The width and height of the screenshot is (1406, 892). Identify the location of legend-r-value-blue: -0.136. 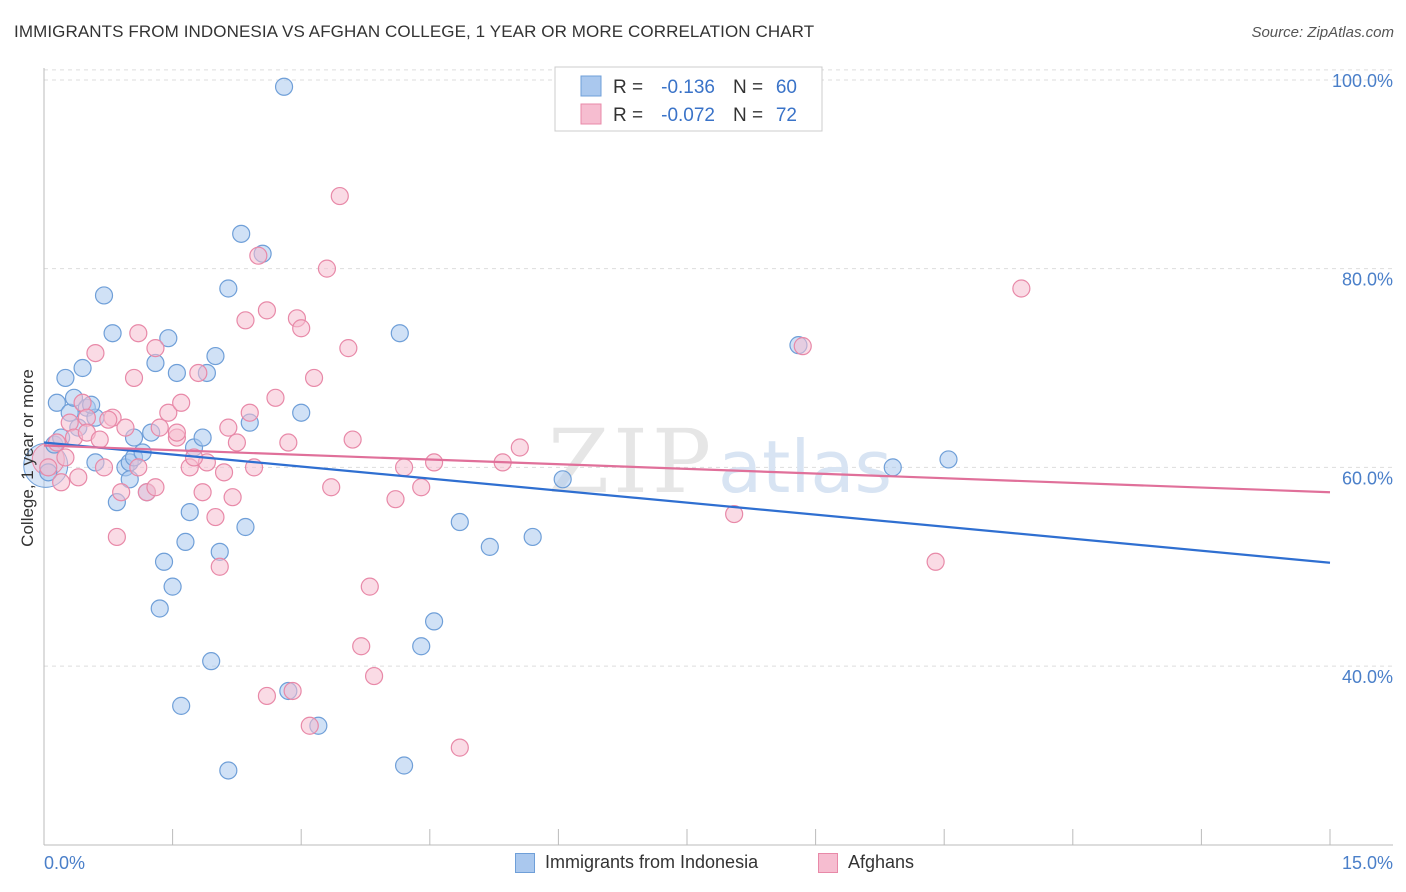
(688, 87).